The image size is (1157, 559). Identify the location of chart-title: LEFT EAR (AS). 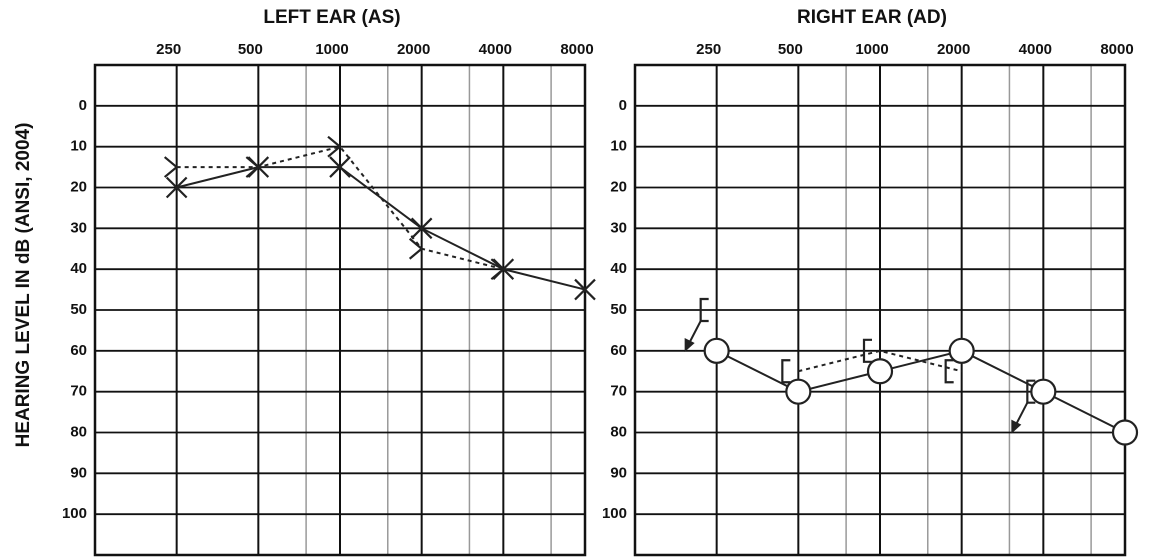
(331, 17).